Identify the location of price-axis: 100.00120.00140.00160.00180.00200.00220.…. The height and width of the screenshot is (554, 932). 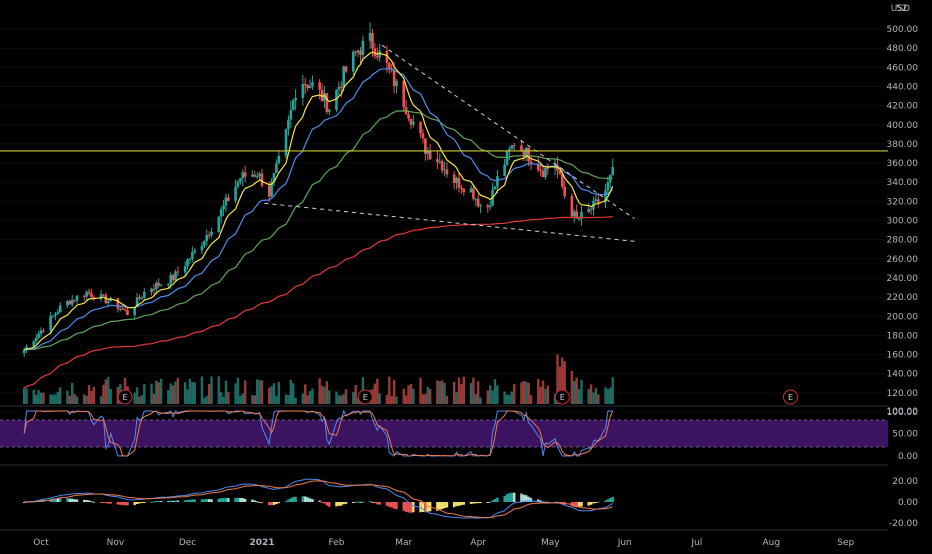
(909, 275).